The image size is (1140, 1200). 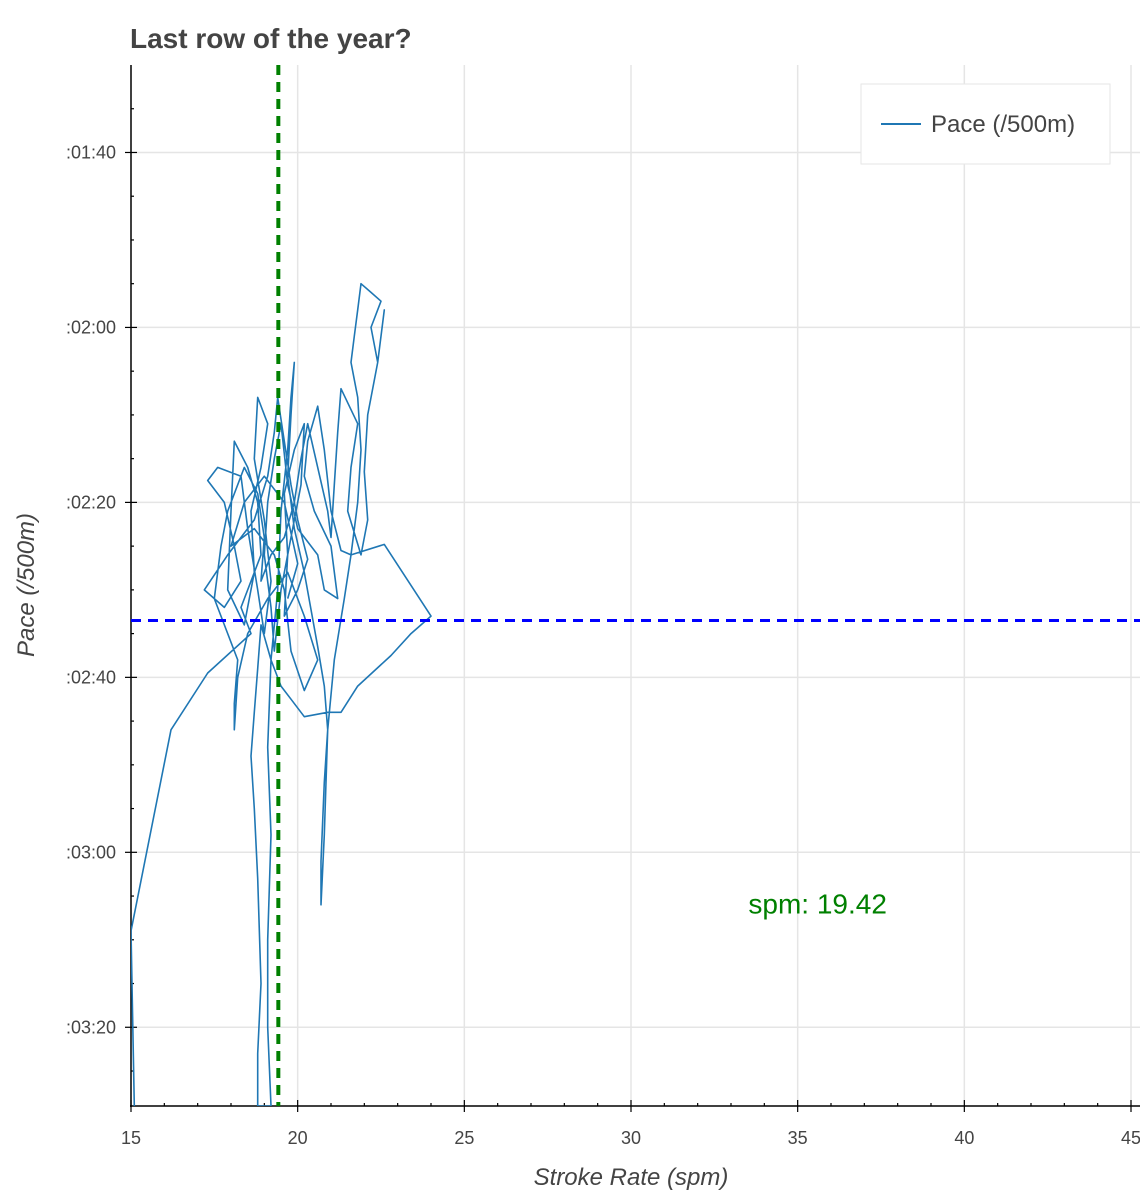 I want to click on y-tick-label: :03:00, so click(x=91, y=852).